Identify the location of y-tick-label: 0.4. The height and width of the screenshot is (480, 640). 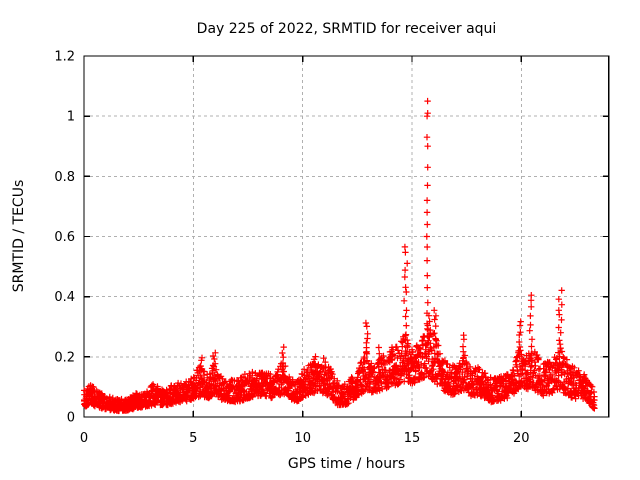
(64, 297).